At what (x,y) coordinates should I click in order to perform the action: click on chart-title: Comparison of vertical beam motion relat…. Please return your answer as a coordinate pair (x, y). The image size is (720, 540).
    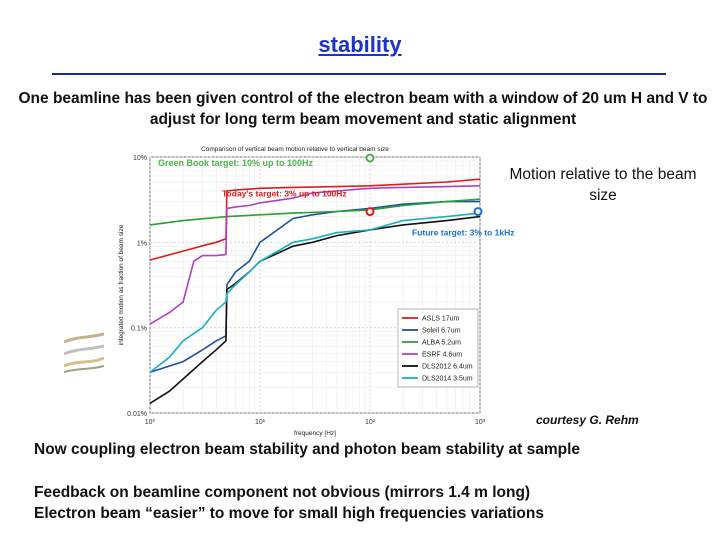
    Looking at the image, I should click on (295, 149).